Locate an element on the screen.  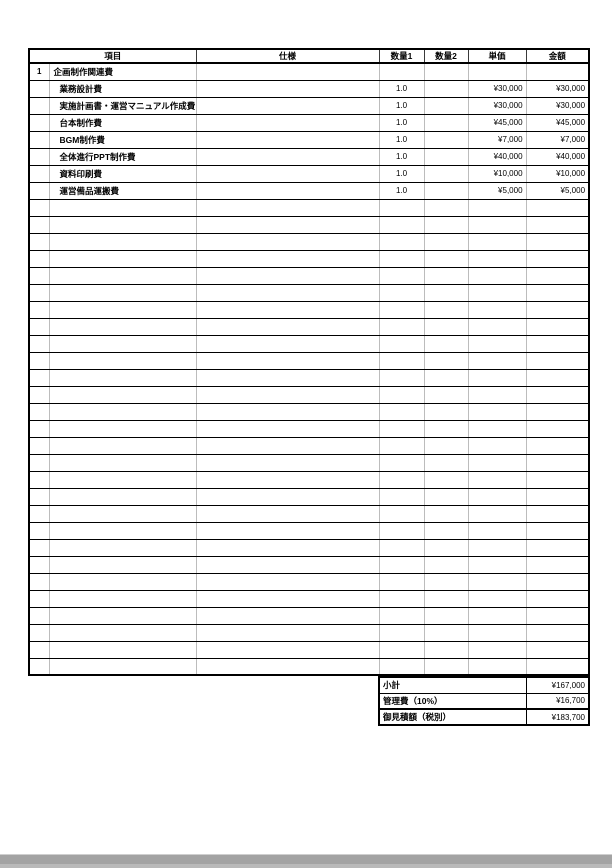
cell-item: 運営備品運搬費 is located at coordinates (122, 190).